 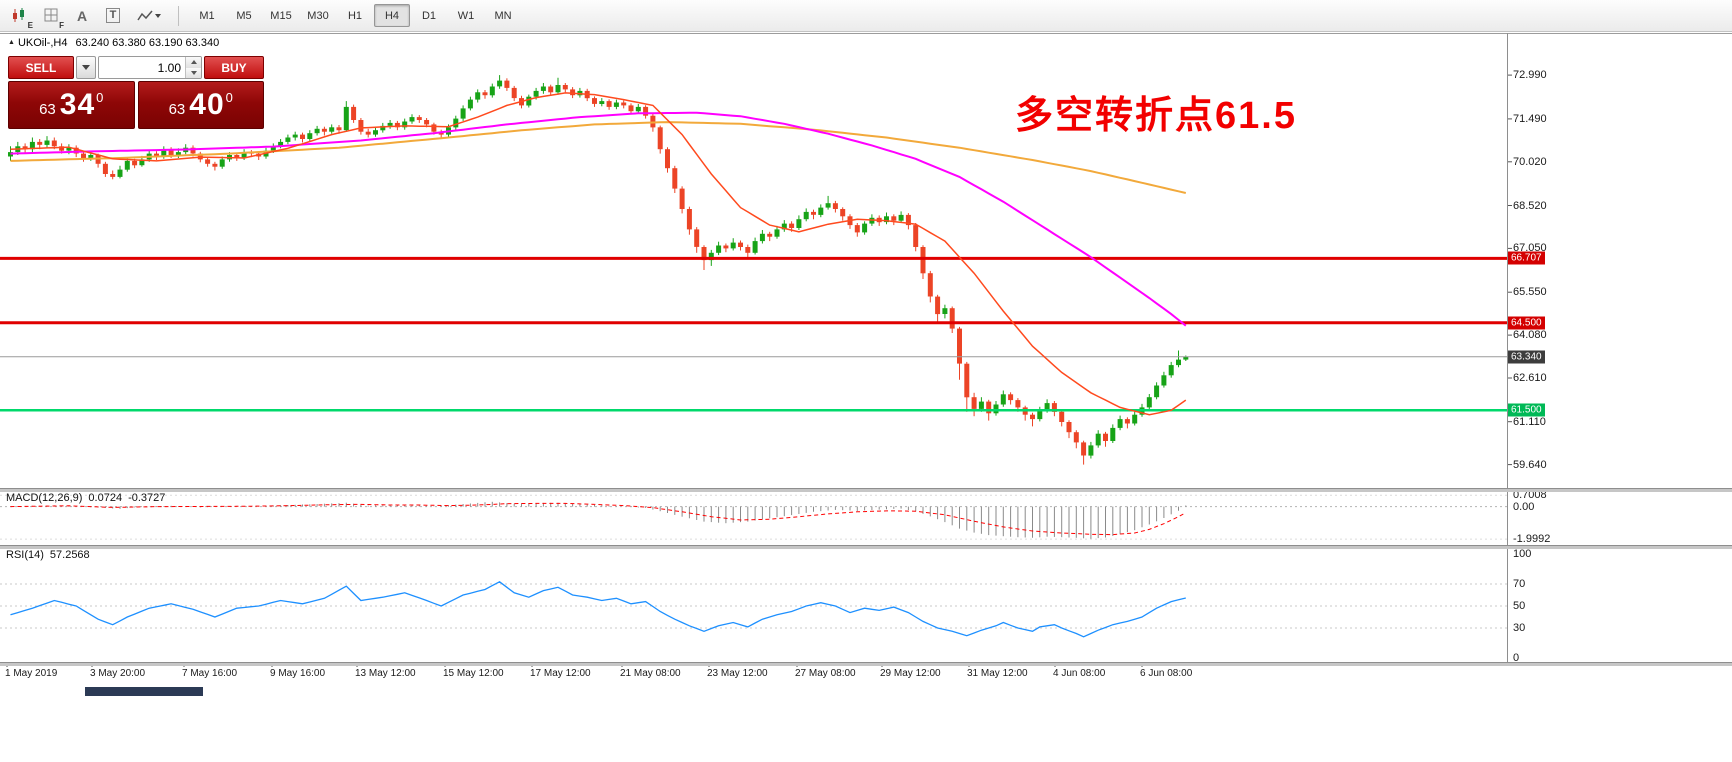 What do you see at coordinates (1530, 75) in the screenshot?
I see `price-tick-label: 72.990` at bounding box center [1530, 75].